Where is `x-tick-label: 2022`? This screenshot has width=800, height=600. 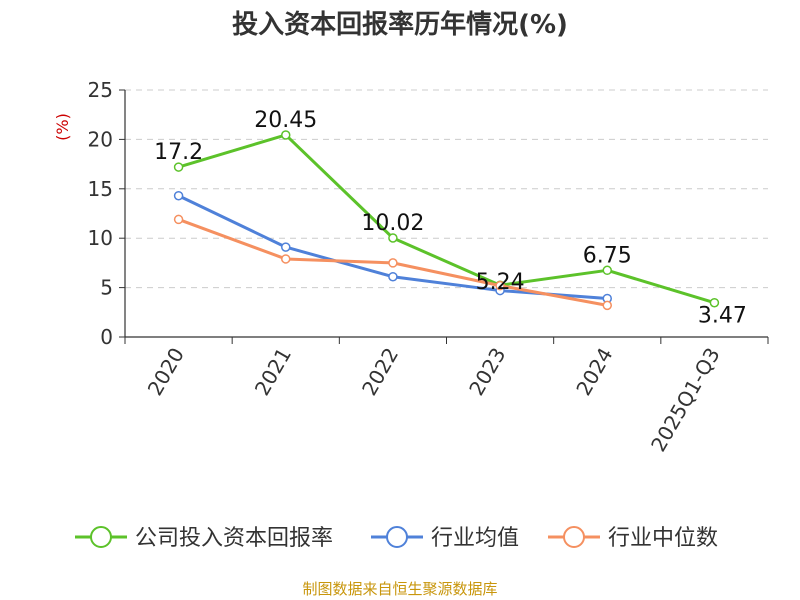
x-tick-label: 2022 is located at coordinates (380, 372).